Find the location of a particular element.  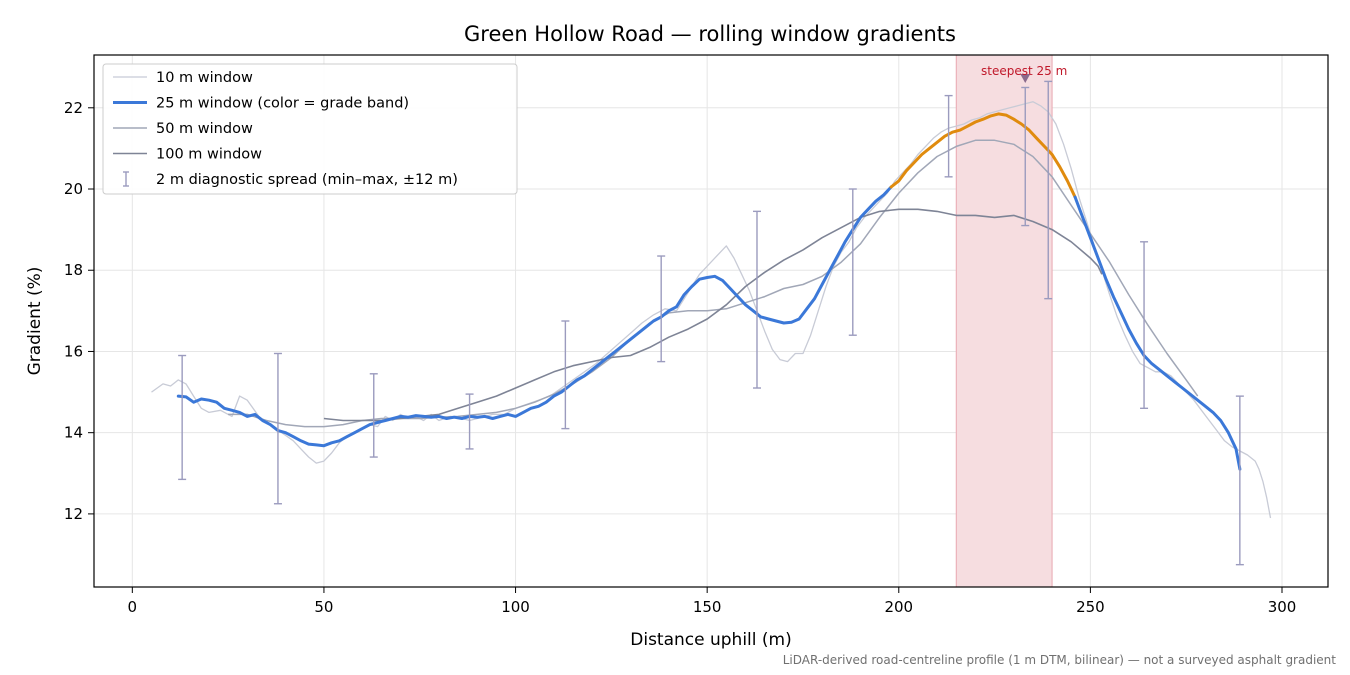

y-tick-label-2: 16 is located at coordinates (73, 351).